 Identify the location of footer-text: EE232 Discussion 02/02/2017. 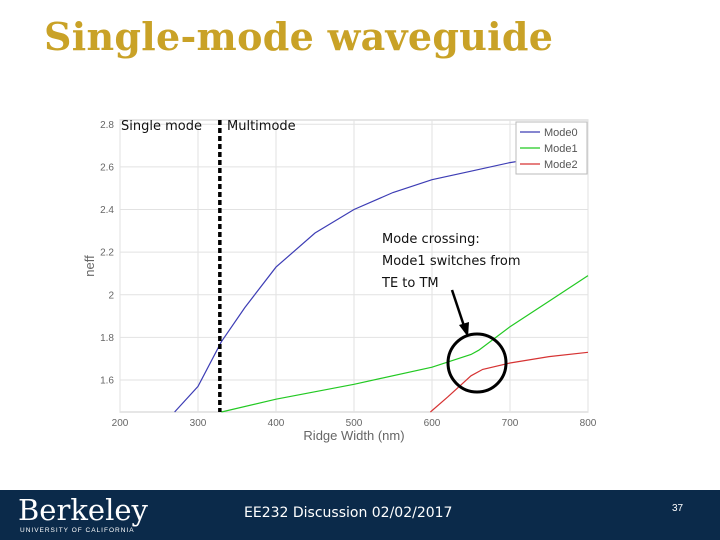
(348, 513).